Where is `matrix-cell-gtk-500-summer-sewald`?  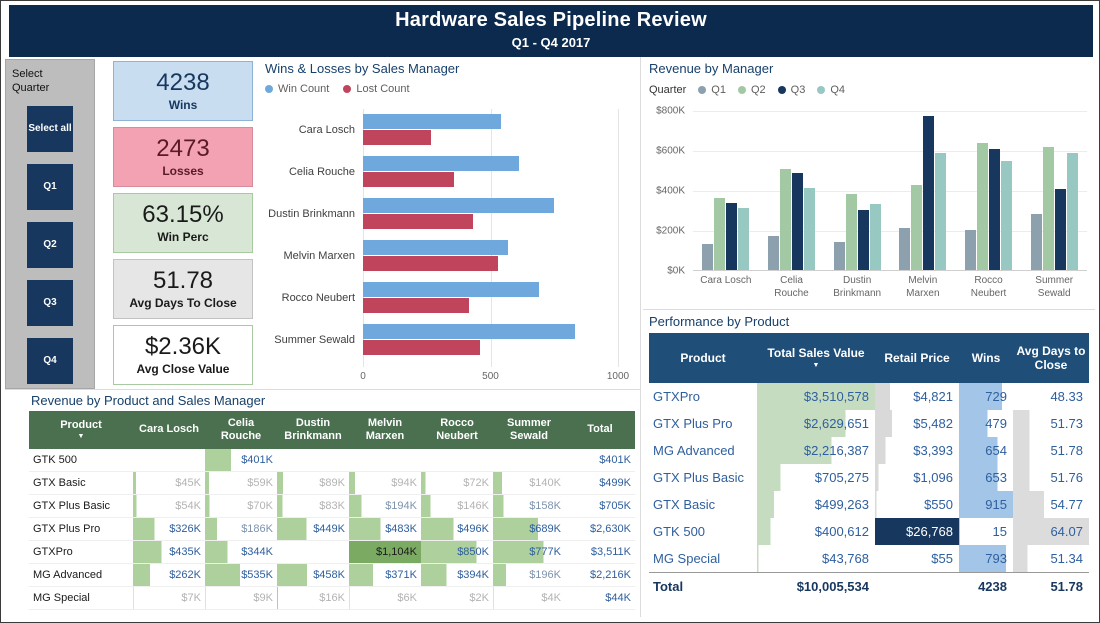
matrix-cell-gtk-500-summer-sewald is located at coordinates (529, 460).